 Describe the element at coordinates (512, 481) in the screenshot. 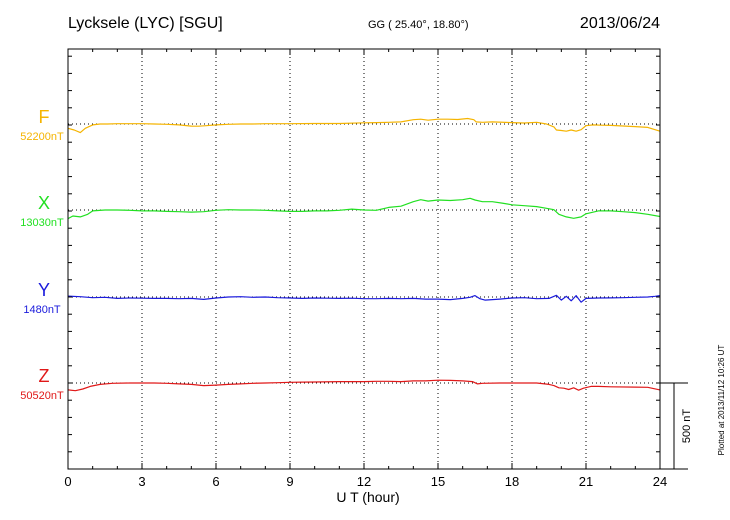

I see `x-tick-label-18: 18` at that location.